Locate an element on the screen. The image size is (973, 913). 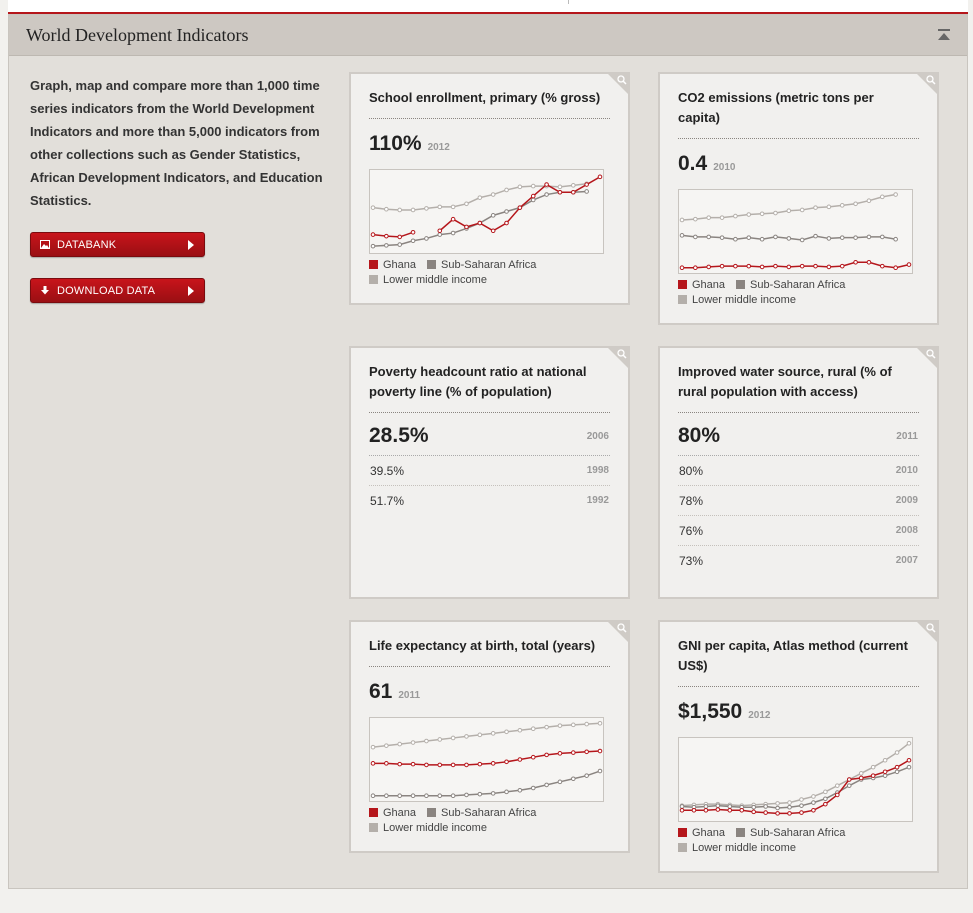
databank-button: DATABANK is located at coordinates (117, 244).